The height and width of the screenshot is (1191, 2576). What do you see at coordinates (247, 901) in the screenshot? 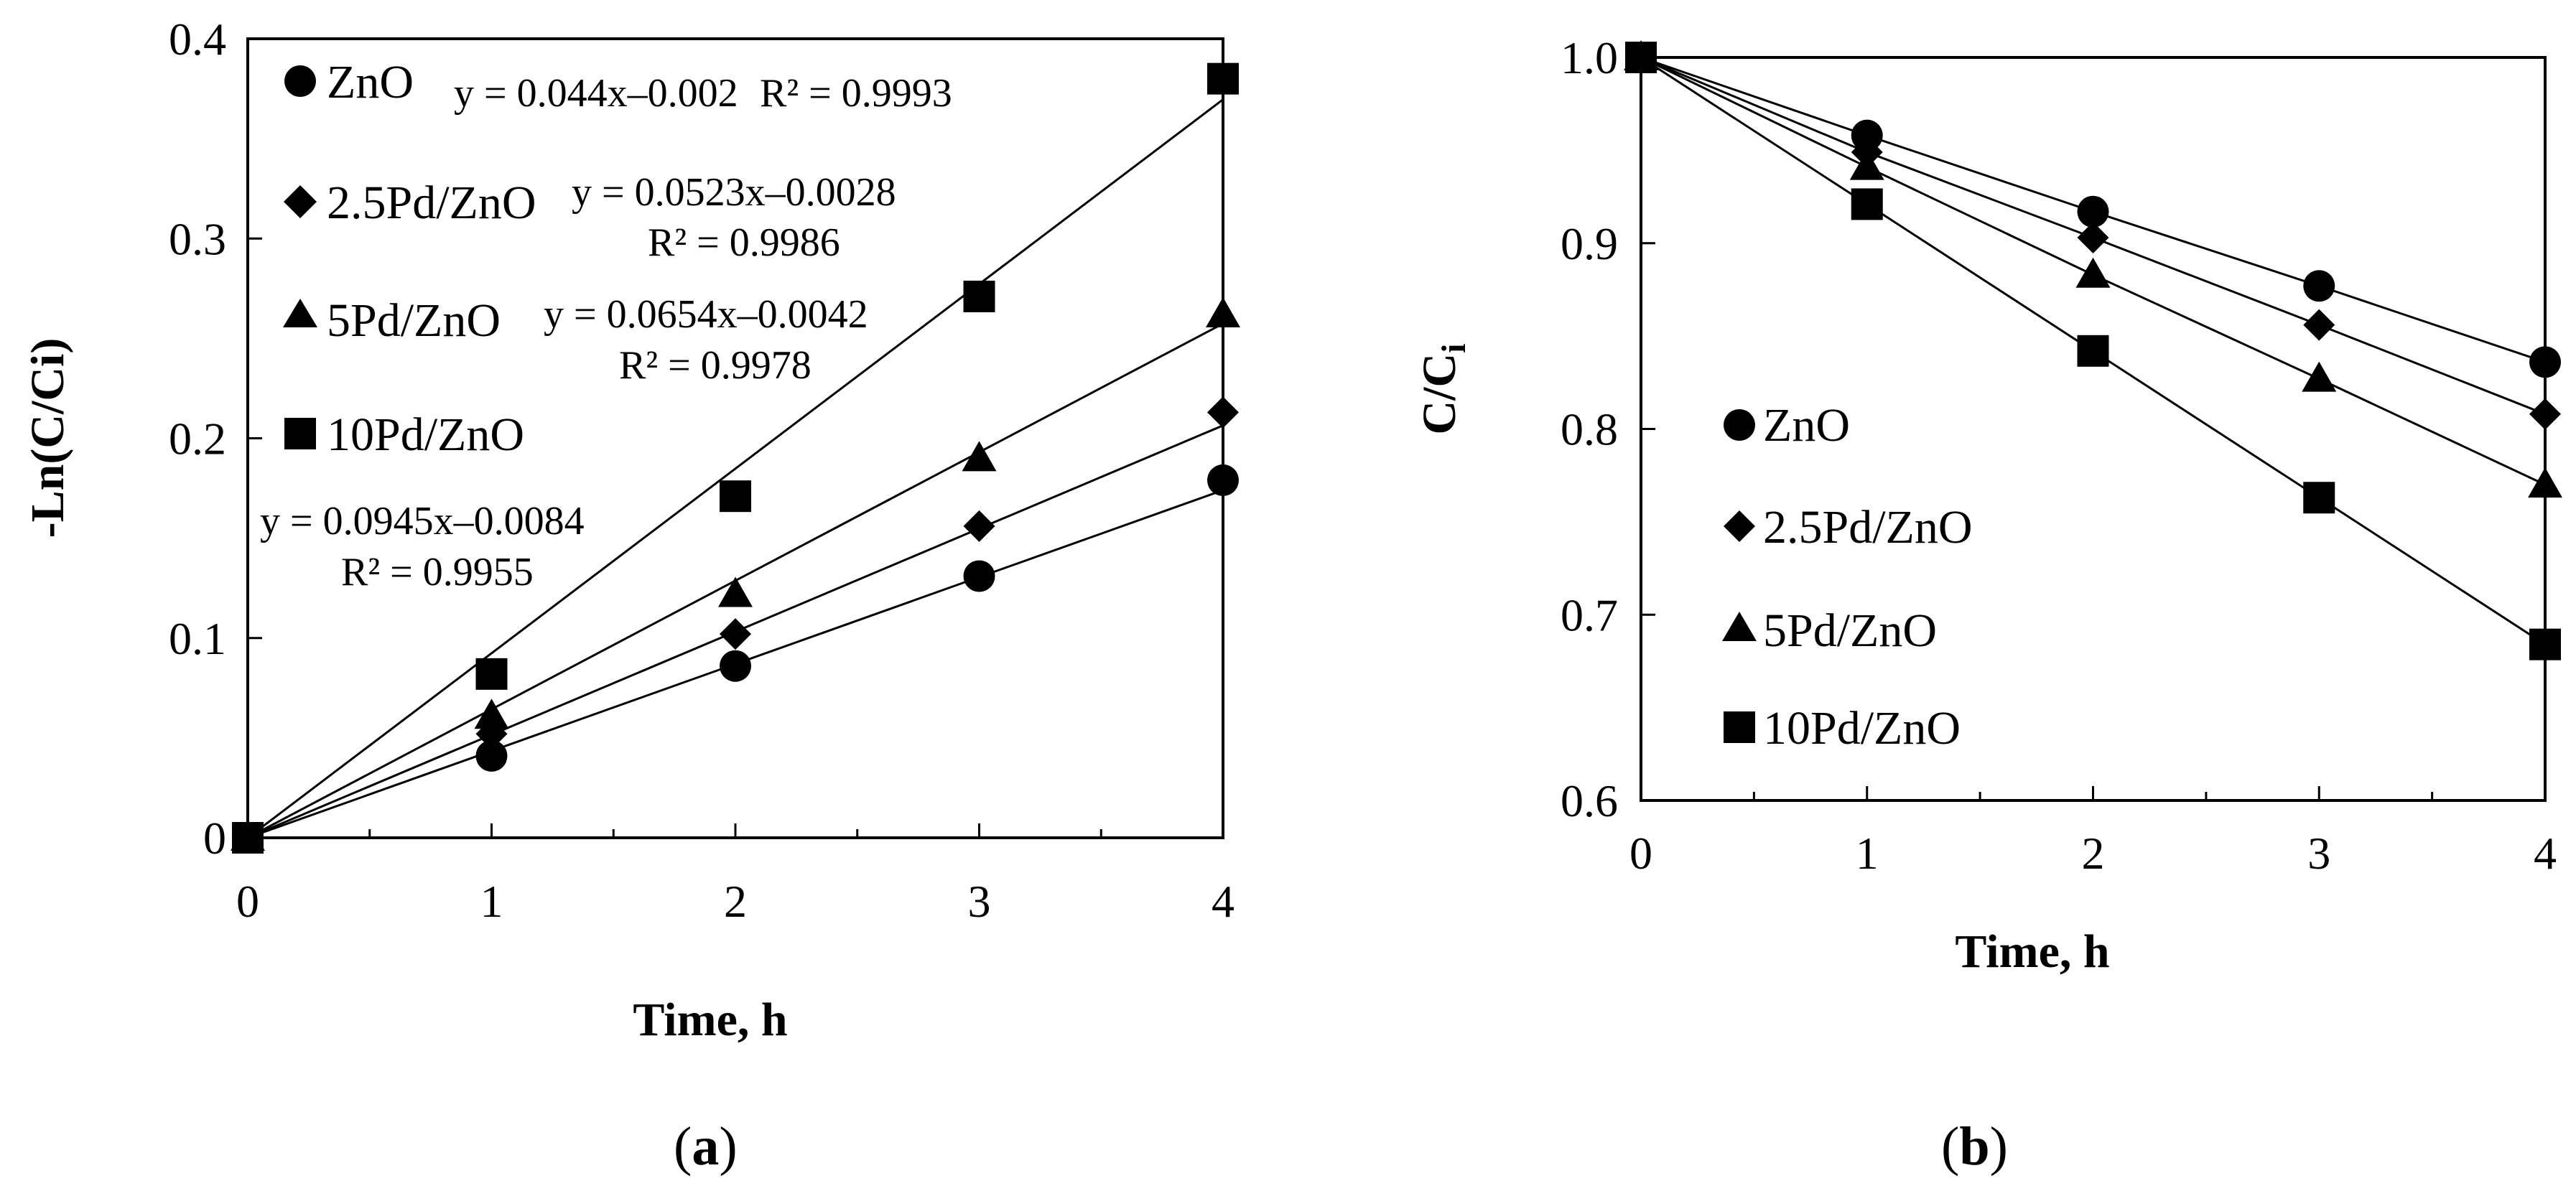
I see `x-tick-label: 0` at bounding box center [247, 901].